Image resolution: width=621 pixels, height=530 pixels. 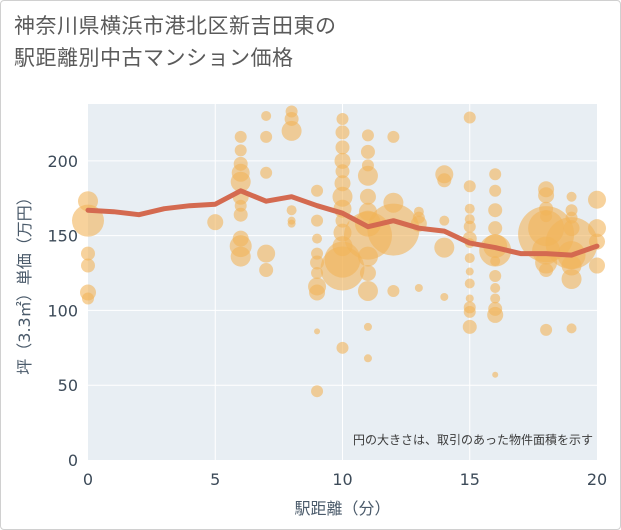 I want to click on x-tick-label: 10, so click(x=342, y=479).